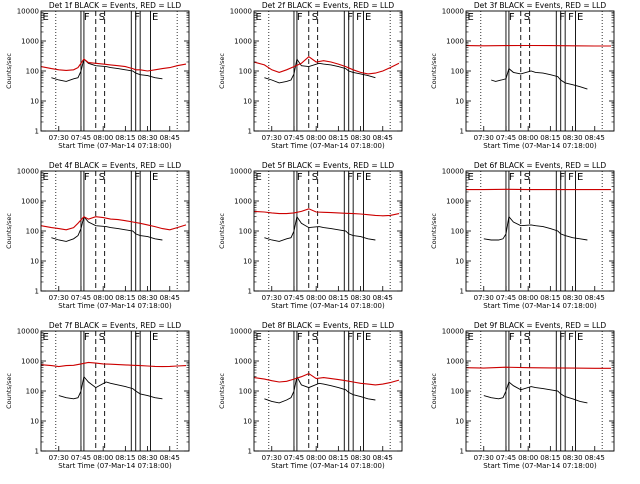  What do you see at coordinates (540, 5) in the screenshot?
I see `panel-title: Det 3f BLACK = Events, RED = LLD` at bounding box center [540, 5].